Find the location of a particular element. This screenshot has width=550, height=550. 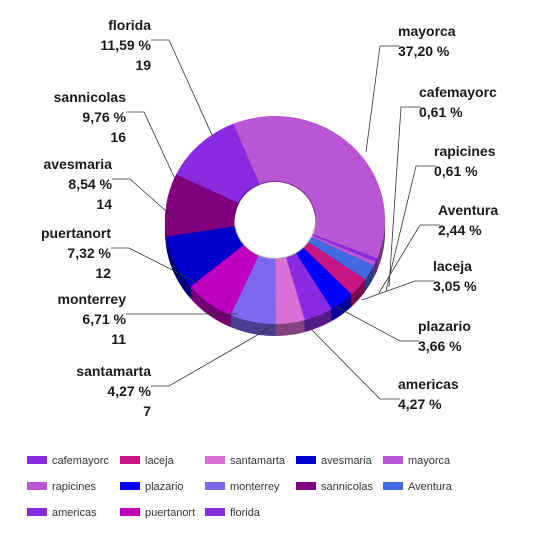

slice-cafemayorc is located at coordinates (345, 248).